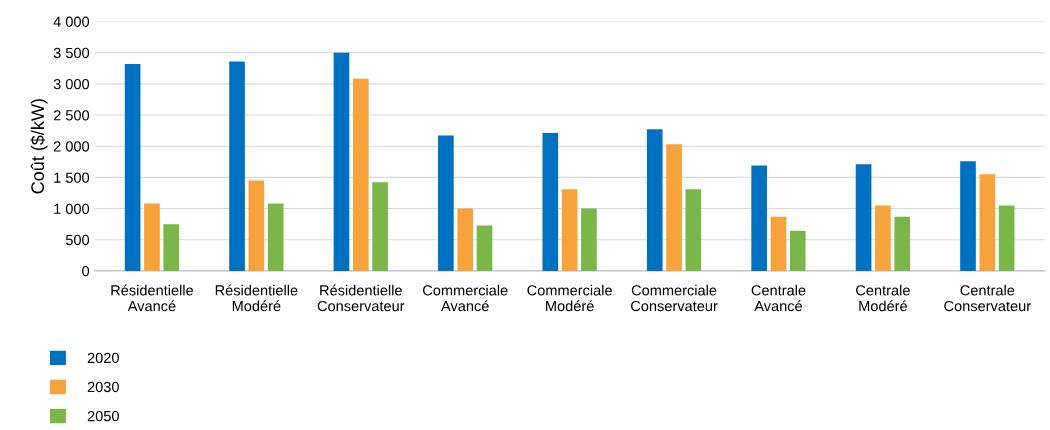 The width and height of the screenshot is (1050, 430). What do you see at coordinates (674, 298) in the screenshot?
I see `x-tick-label: Commerciale Conservateur` at bounding box center [674, 298].